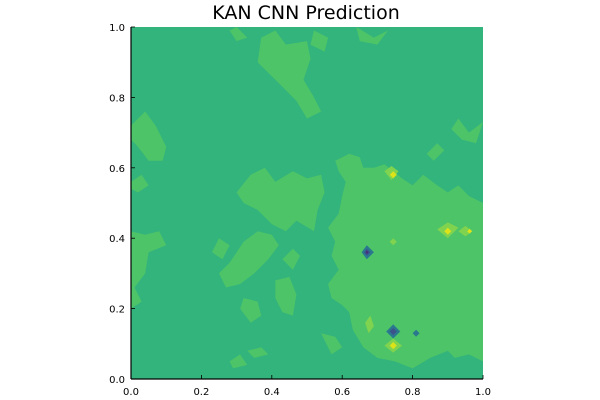  Describe the element at coordinates (201, 392) in the screenshot. I see `x-tick-label: 0.2` at that location.